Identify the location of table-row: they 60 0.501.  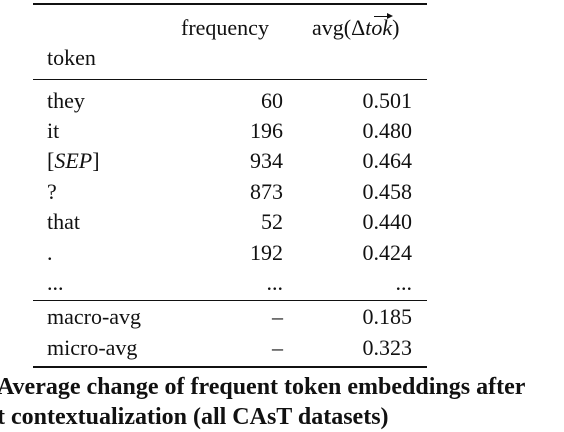
(282, 101).